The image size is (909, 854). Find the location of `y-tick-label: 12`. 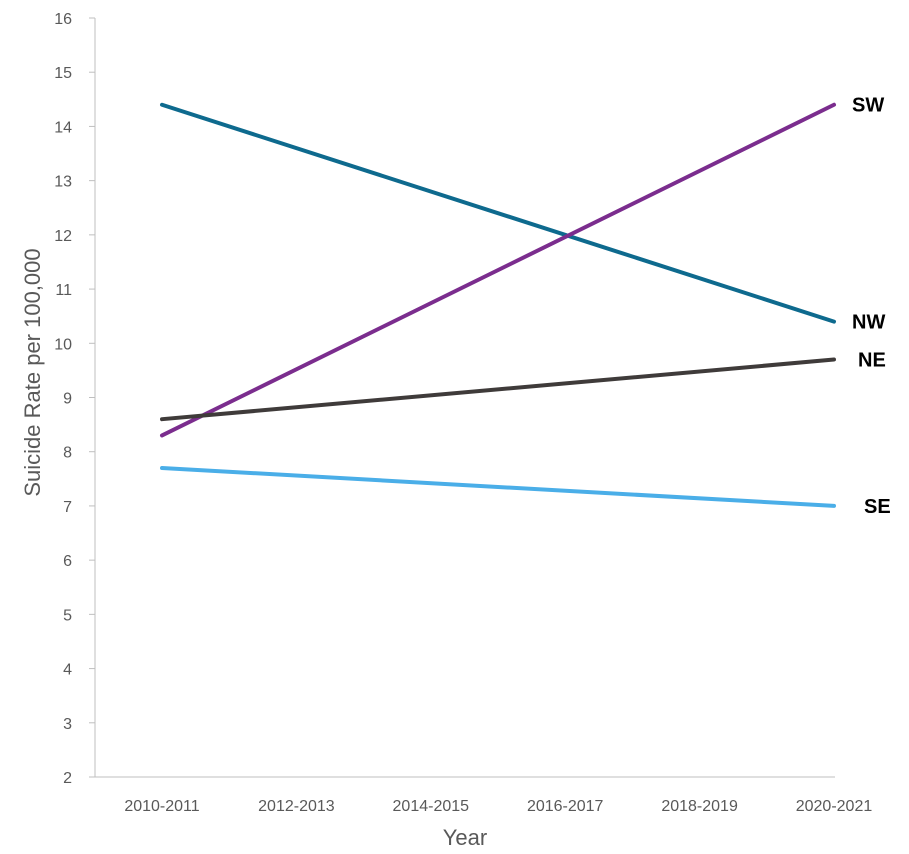

y-tick-label: 12 is located at coordinates (63, 236).